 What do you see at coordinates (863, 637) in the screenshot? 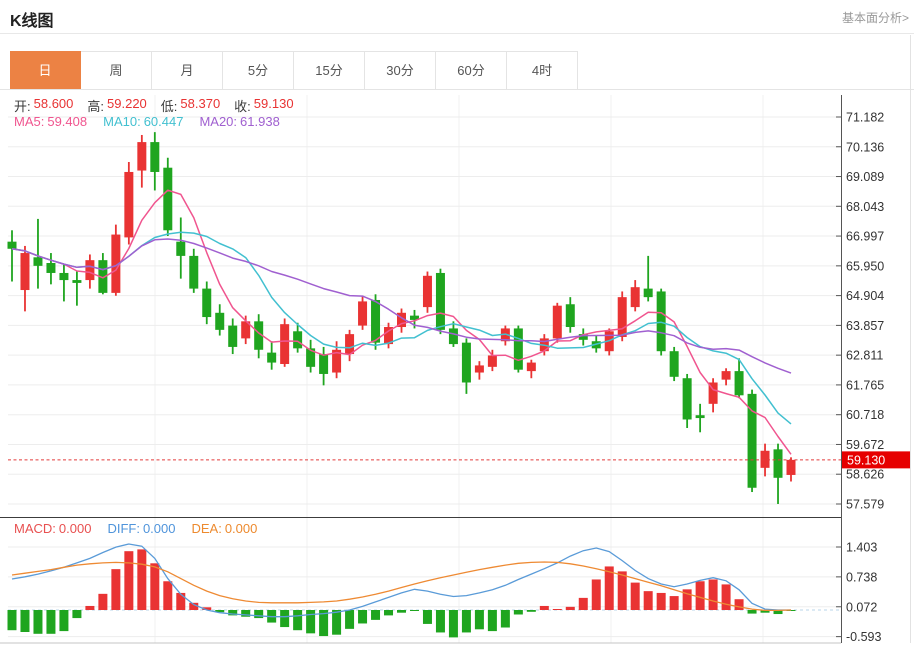
I see `macd-tick-label: -0.593` at bounding box center [863, 637].